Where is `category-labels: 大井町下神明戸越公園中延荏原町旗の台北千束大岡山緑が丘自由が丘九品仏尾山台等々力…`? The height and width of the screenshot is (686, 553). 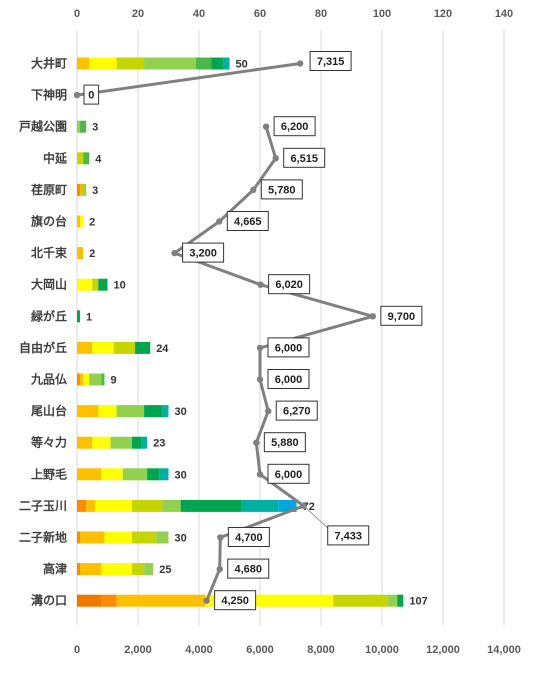
category-labels: 大井町下神明戸越公園中延荏原町旗の台北千束大岡山緑が丘自由が丘九品仏尾山台等々力… is located at coordinates (43, 332).